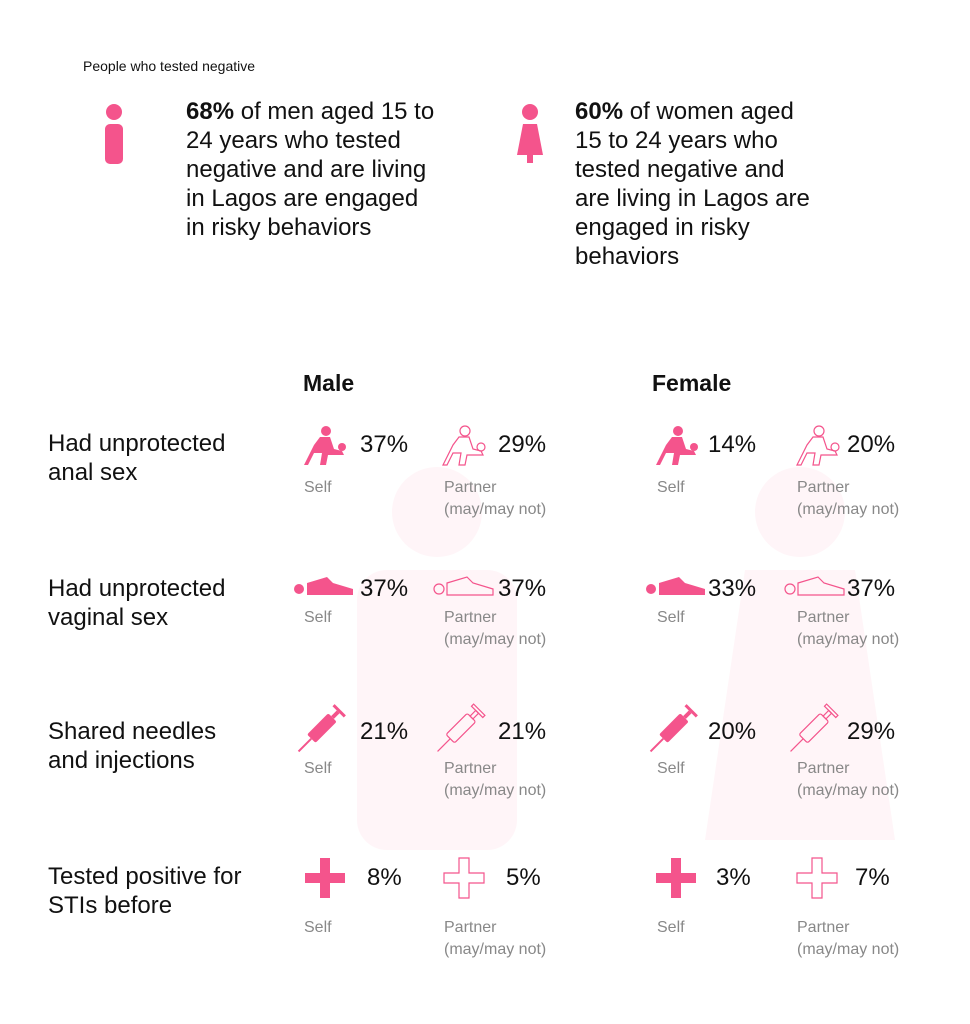 The height and width of the screenshot is (1024, 970). What do you see at coordinates (384, 877) in the screenshot?
I see `male-self-percent: 8%` at bounding box center [384, 877].